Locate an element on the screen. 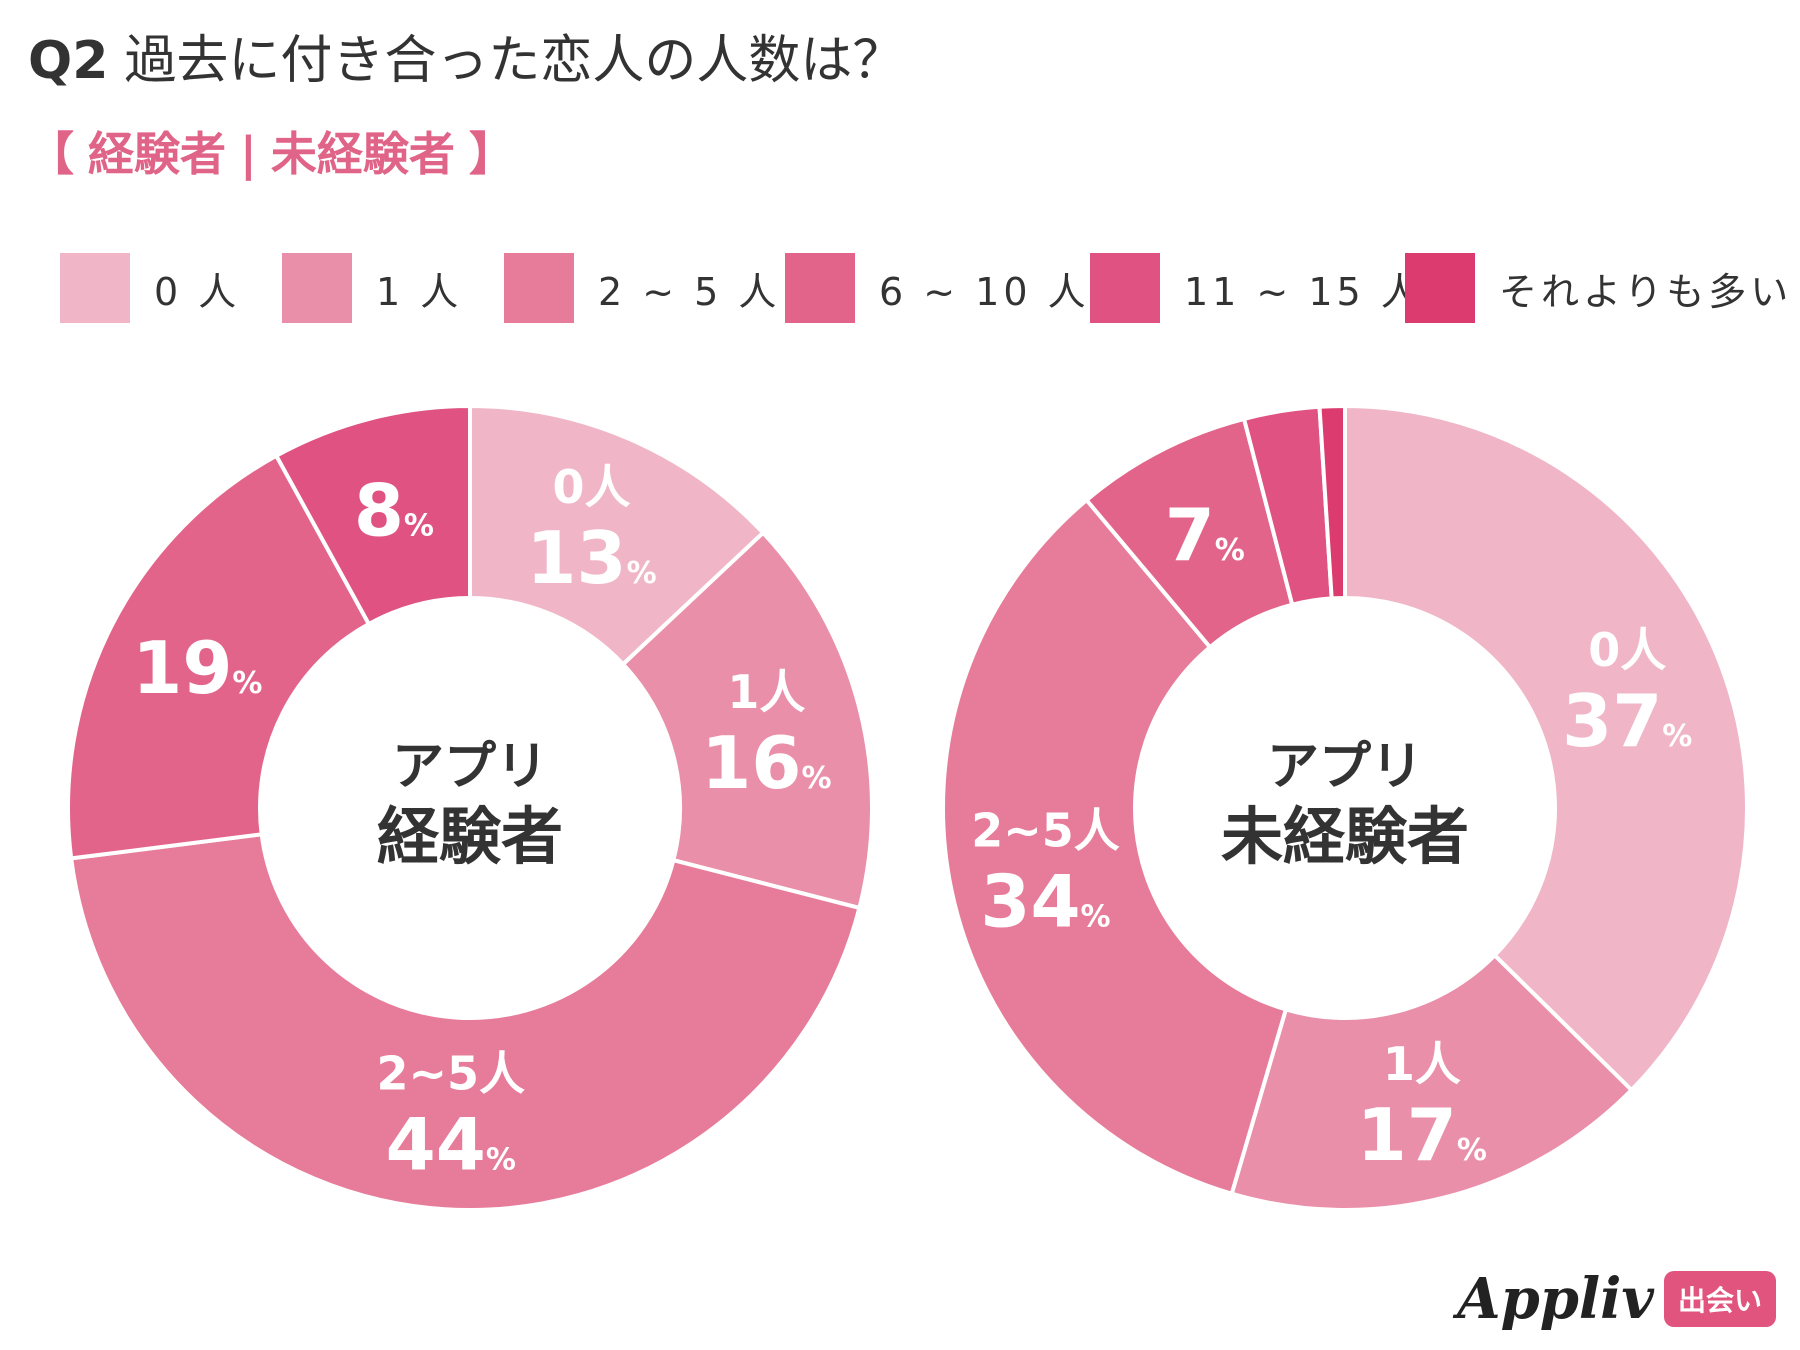 This screenshot has height=1350, width=1800. slice-percent-label: 34% is located at coordinates (1045, 902).